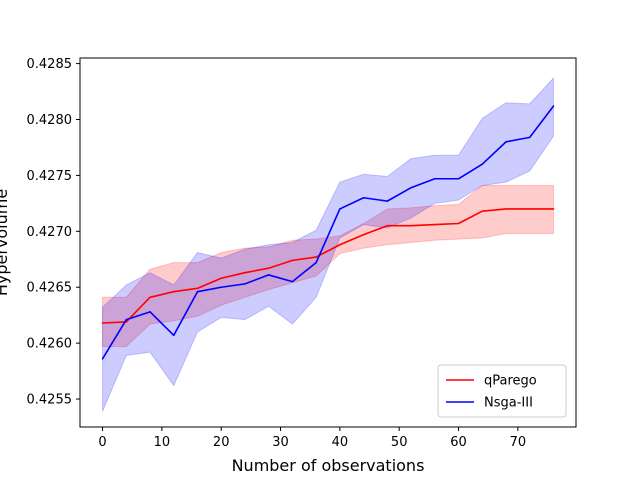 This screenshot has width=640, height=480. What do you see at coordinates (50, 400) in the screenshot?
I see `y-tick-label: 0.4255` at bounding box center [50, 400].